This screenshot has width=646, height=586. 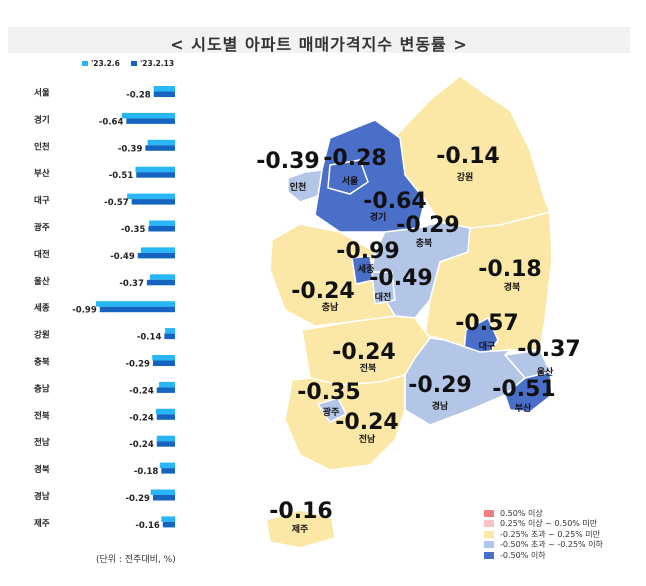 I want to click on region-name-제주: 제주, so click(x=300, y=529).